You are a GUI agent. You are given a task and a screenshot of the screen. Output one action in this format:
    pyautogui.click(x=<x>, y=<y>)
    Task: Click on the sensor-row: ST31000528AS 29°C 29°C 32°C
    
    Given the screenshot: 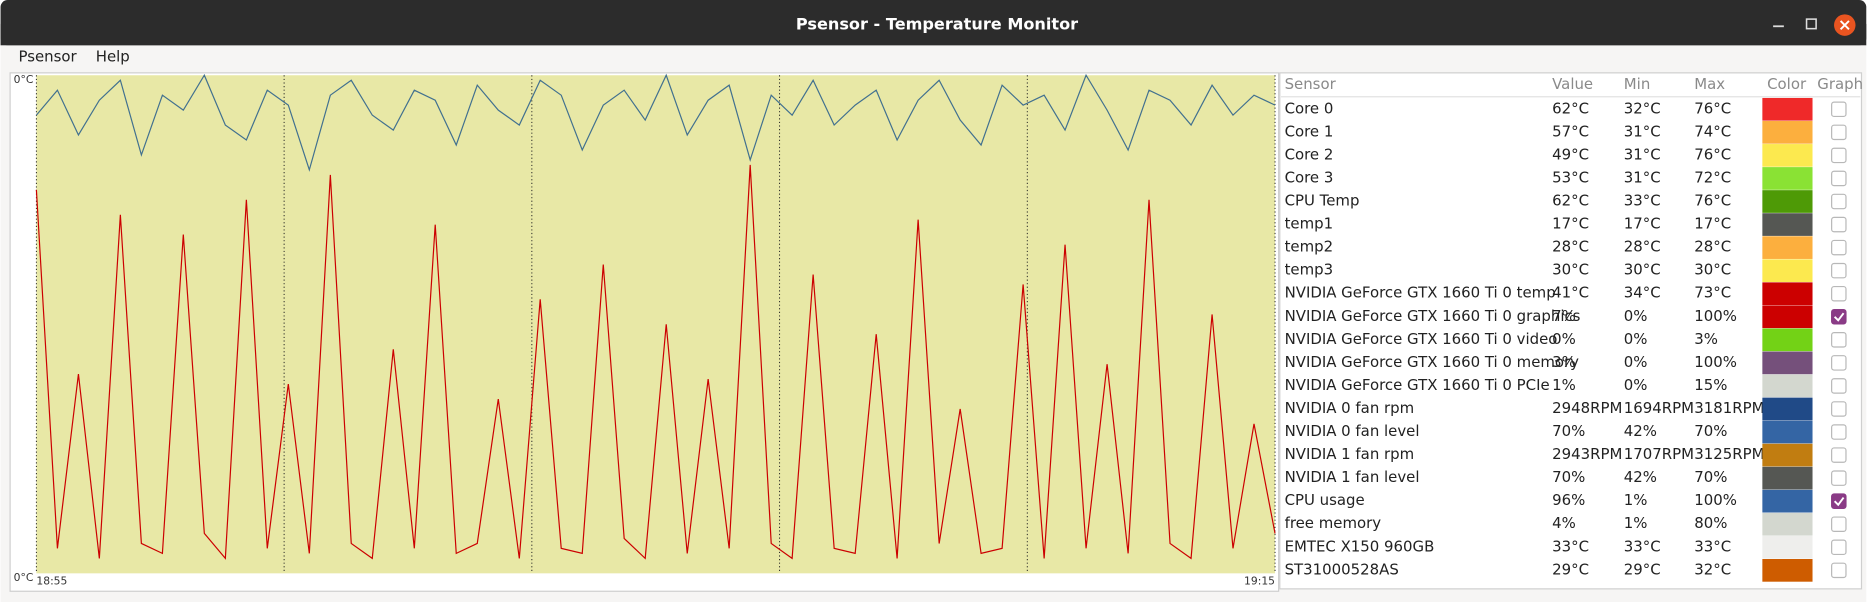 What is the action you would take?
    pyautogui.click(x=1566, y=570)
    